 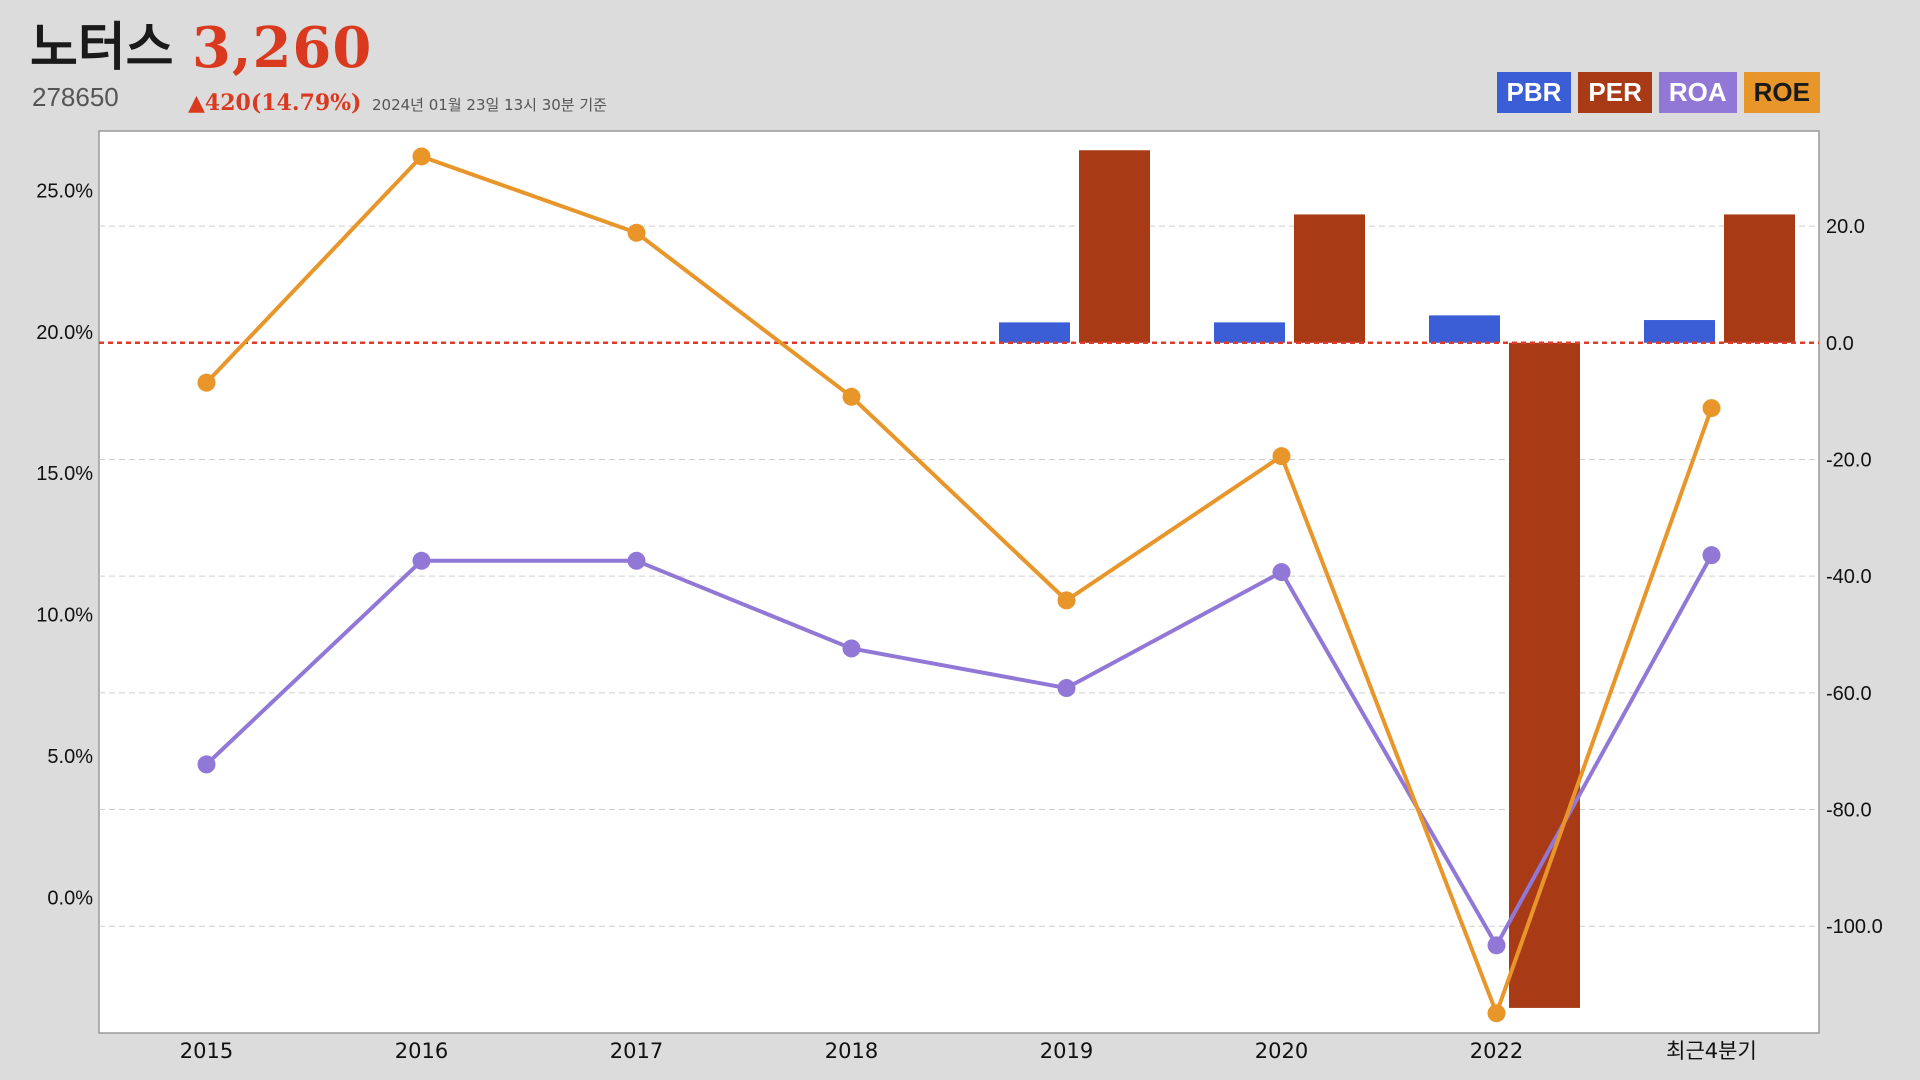 What do you see at coordinates (1849, 811) in the screenshot?
I see `right-axis-tick-label: -80.0` at bounding box center [1849, 811].